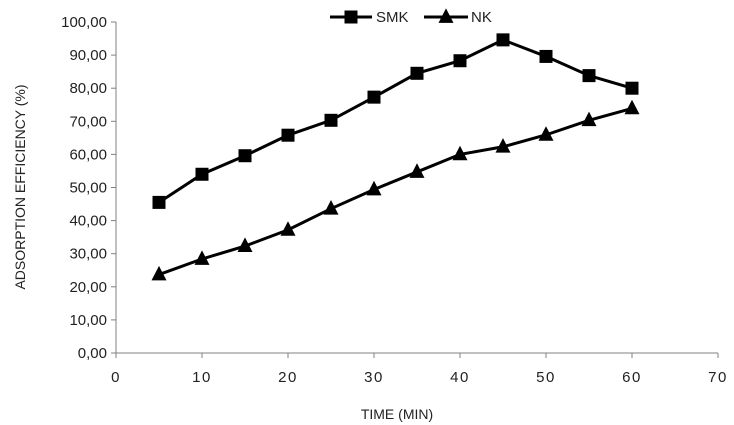 The height and width of the screenshot is (425, 734). I want to click on x-tick-label: 60, so click(632, 377).